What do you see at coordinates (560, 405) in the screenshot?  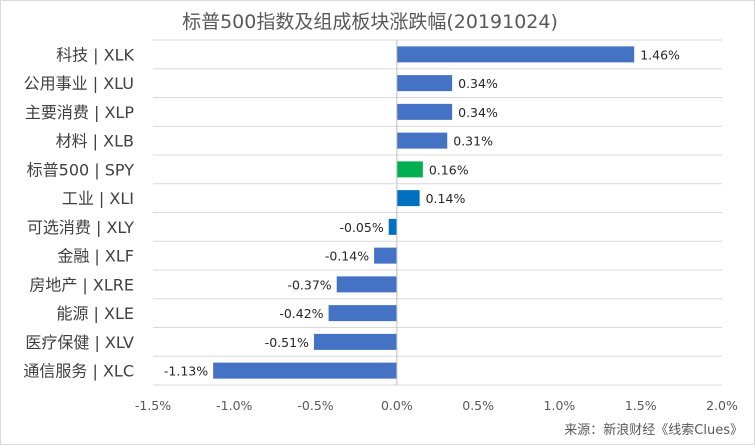 I see `x-tick-label: 1.0%` at bounding box center [560, 405].